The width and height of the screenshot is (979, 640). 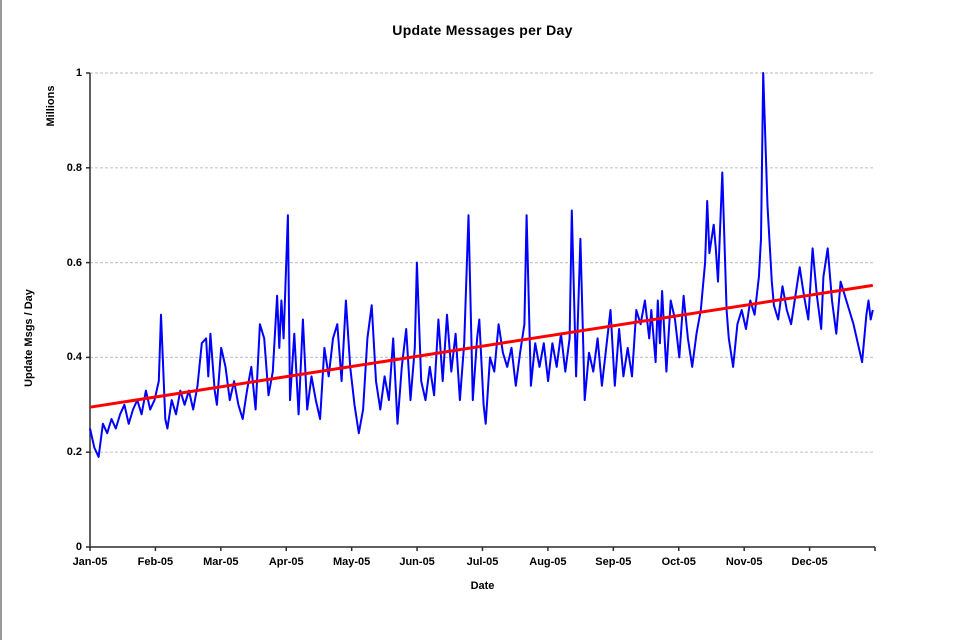 I want to click on x-tick-label: Feb-05, so click(x=155, y=562).